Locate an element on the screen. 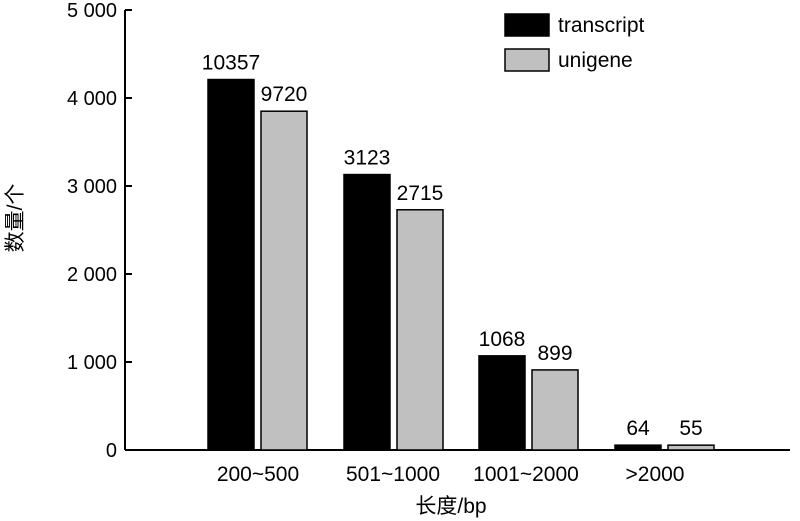 The width and height of the screenshot is (800, 521). data-label-transcript: 1068 is located at coordinates (502, 339).